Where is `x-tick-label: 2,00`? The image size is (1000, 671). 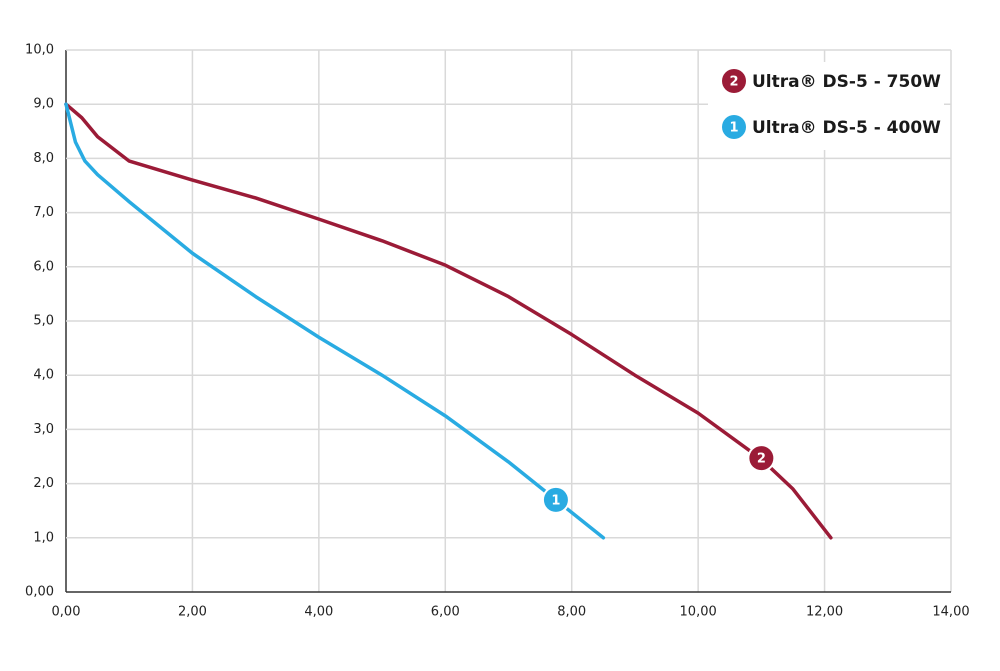 x-tick-label: 2,00 is located at coordinates (192, 612).